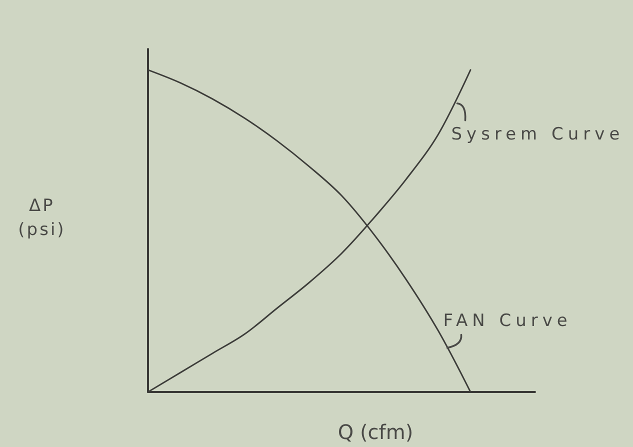 The image size is (633, 447). Describe the element at coordinates (42, 218) in the screenshot. I see `y-axis-title: ΔP (psi)` at that location.